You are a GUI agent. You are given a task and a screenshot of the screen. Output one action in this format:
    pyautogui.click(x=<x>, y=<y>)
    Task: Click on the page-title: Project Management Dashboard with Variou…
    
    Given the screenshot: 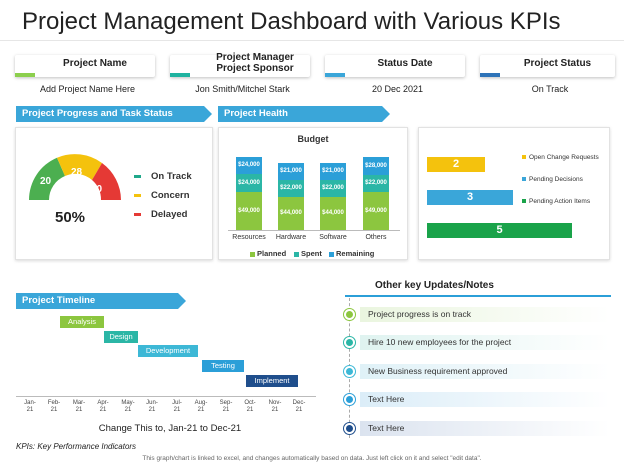 What is the action you would take?
    pyautogui.click(x=291, y=21)
    